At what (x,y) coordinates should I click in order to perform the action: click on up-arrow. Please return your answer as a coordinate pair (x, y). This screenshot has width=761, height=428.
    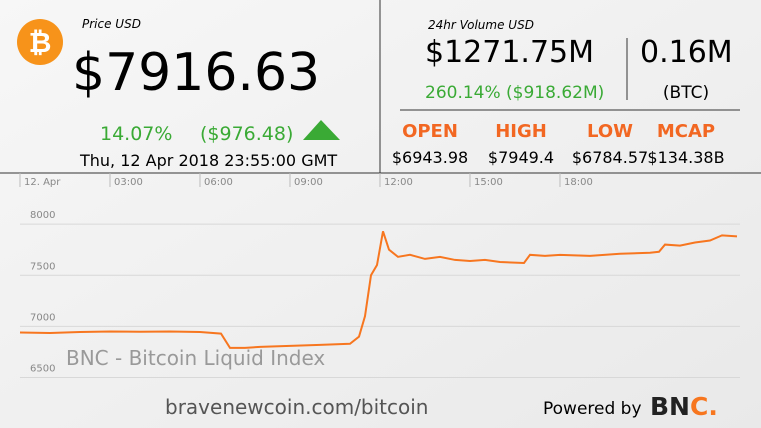
    Looking at the image, I should click on (321, 130).